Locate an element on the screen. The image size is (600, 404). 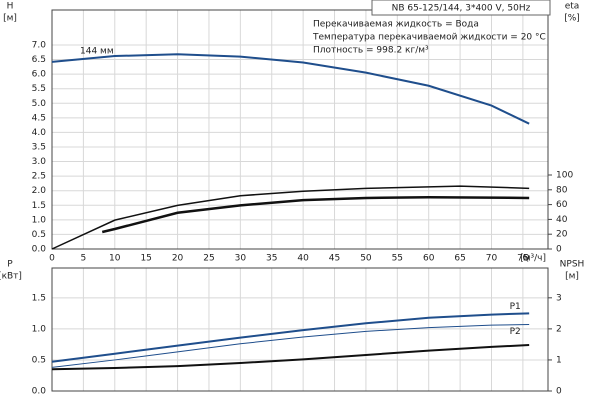
y-tick-label: 3.0 is located at coordinates (39, 162).